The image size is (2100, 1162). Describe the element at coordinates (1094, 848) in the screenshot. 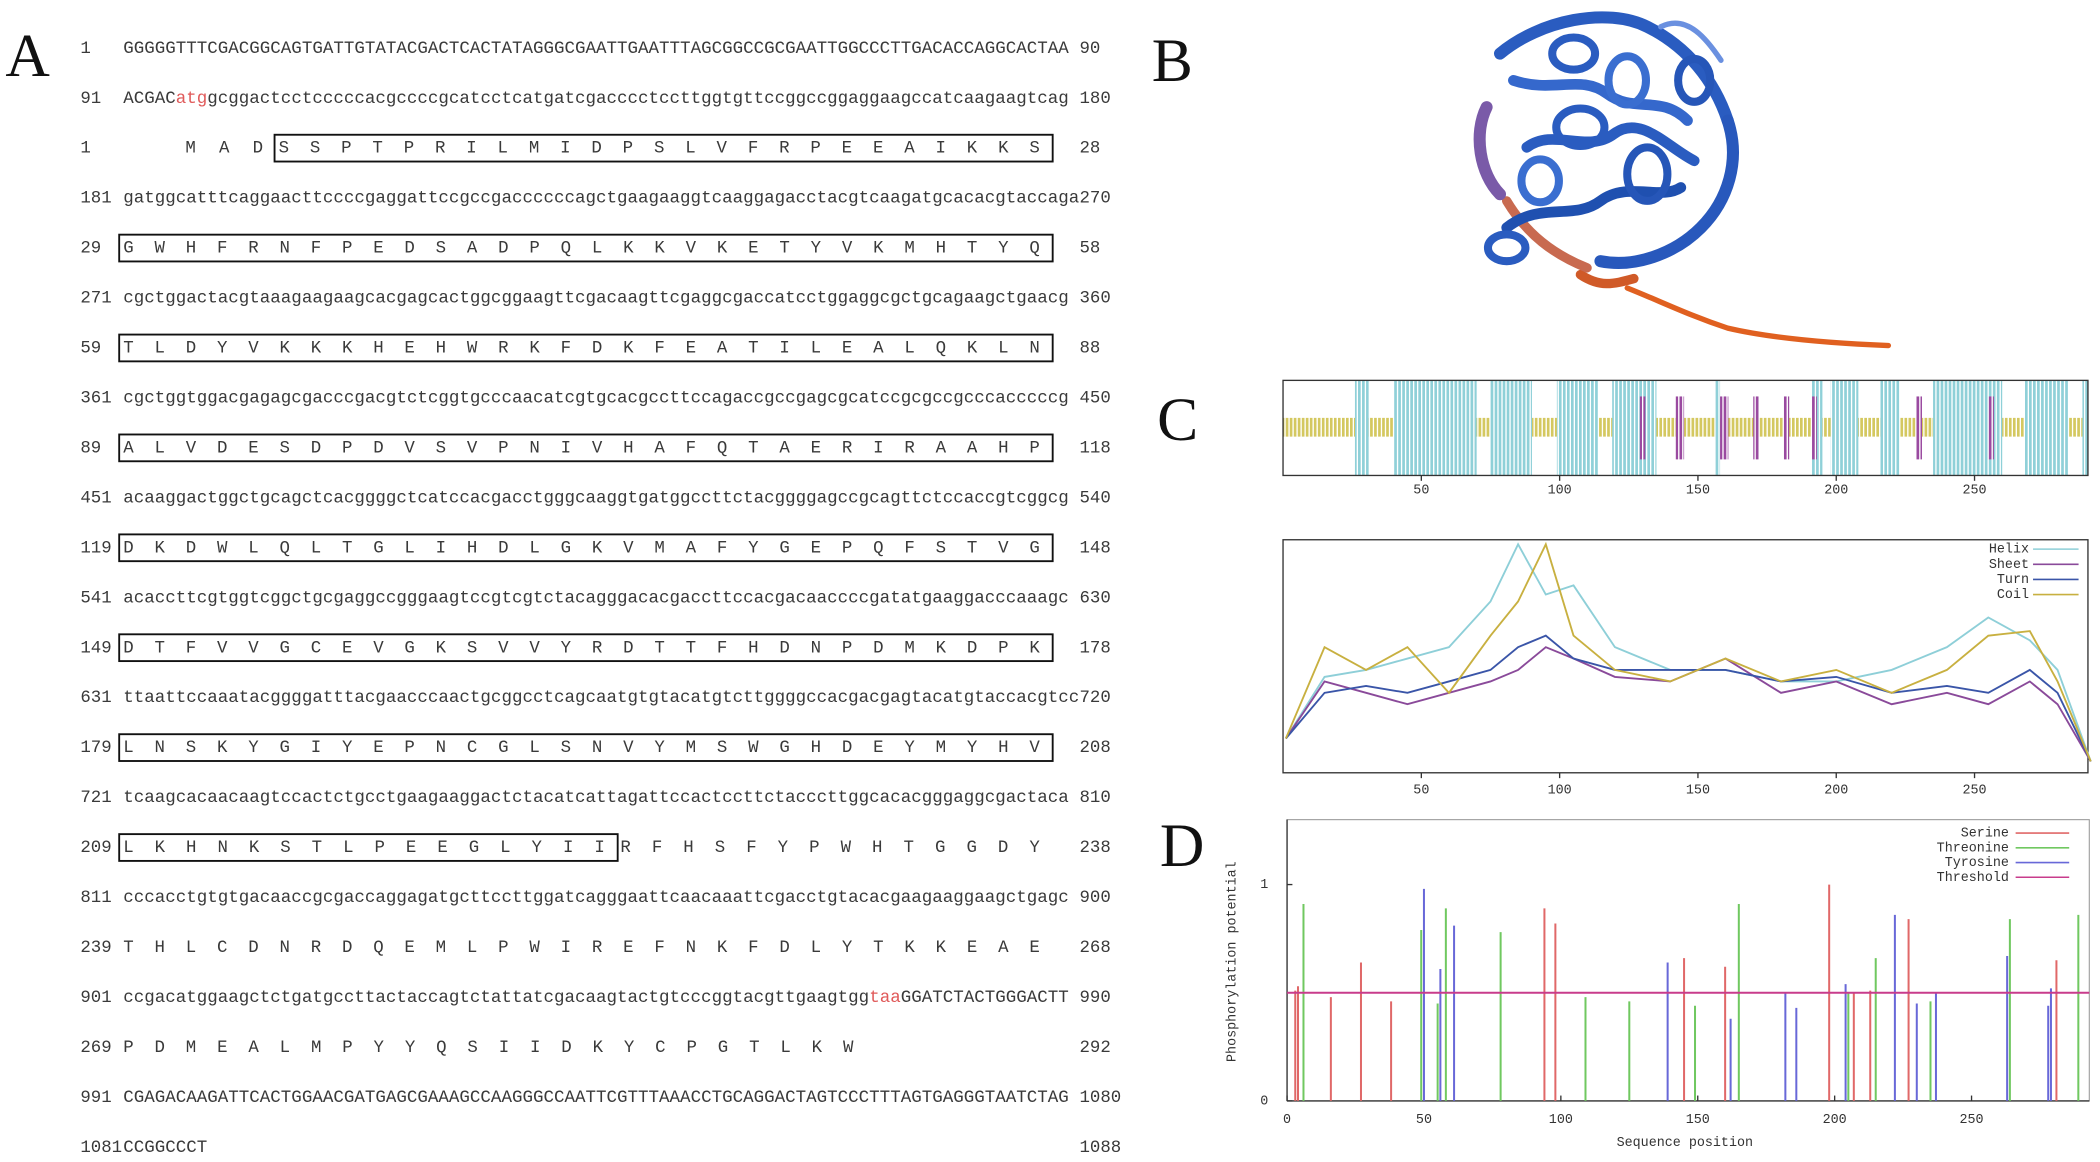

I see `line-end-number: 238` at that location.